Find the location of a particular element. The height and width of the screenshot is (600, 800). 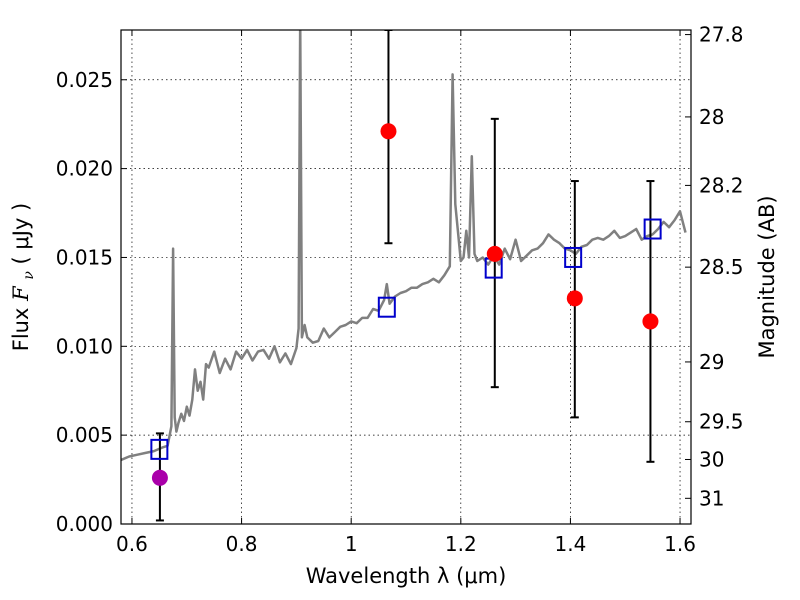

y-axis-title-unit: ( μJy ) is located at coordinates (21, 234).